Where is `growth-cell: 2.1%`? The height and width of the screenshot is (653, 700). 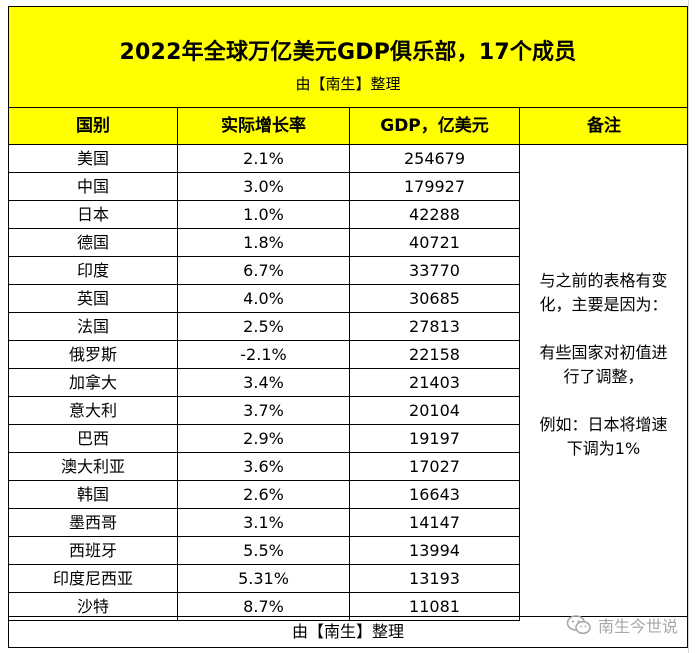 growth-cell: 2.1% is located at coordinates (264, 159).